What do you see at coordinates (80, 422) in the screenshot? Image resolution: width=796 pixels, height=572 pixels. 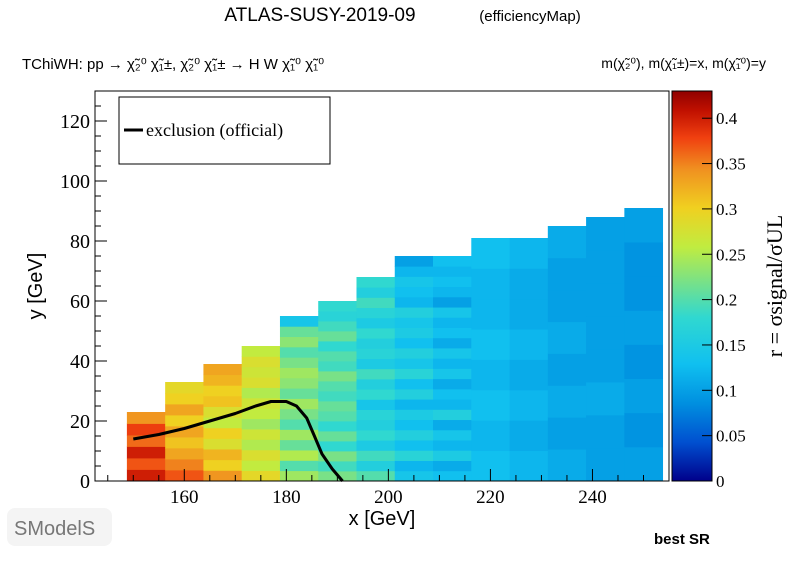 I see `y-tick-label: 20` at bounding box center [80, 422].